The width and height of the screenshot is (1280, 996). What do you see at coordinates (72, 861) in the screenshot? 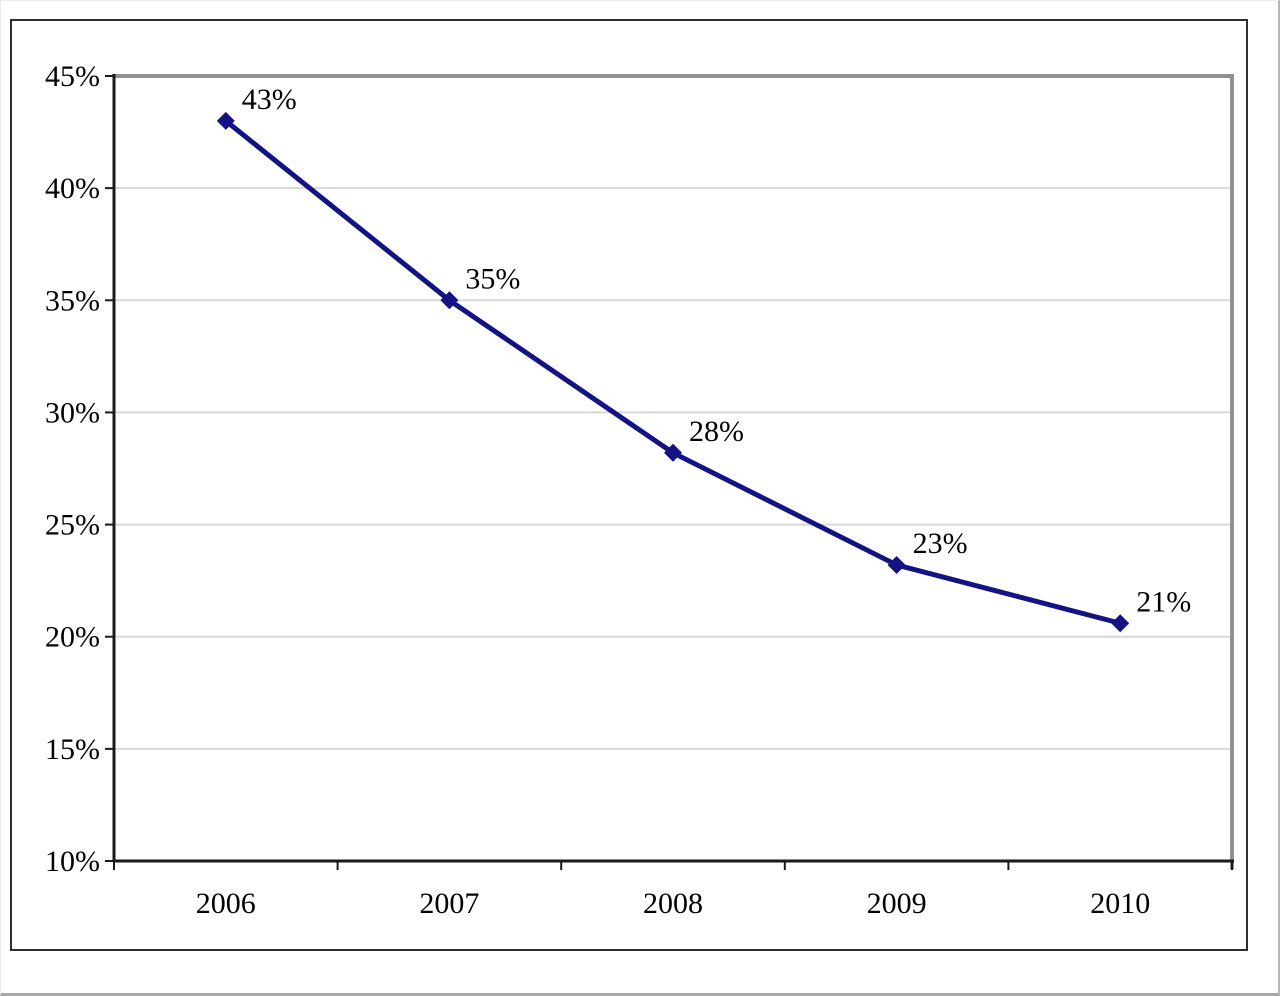
I see `y-tick-label: 10%` at bounding box center [72, 861].